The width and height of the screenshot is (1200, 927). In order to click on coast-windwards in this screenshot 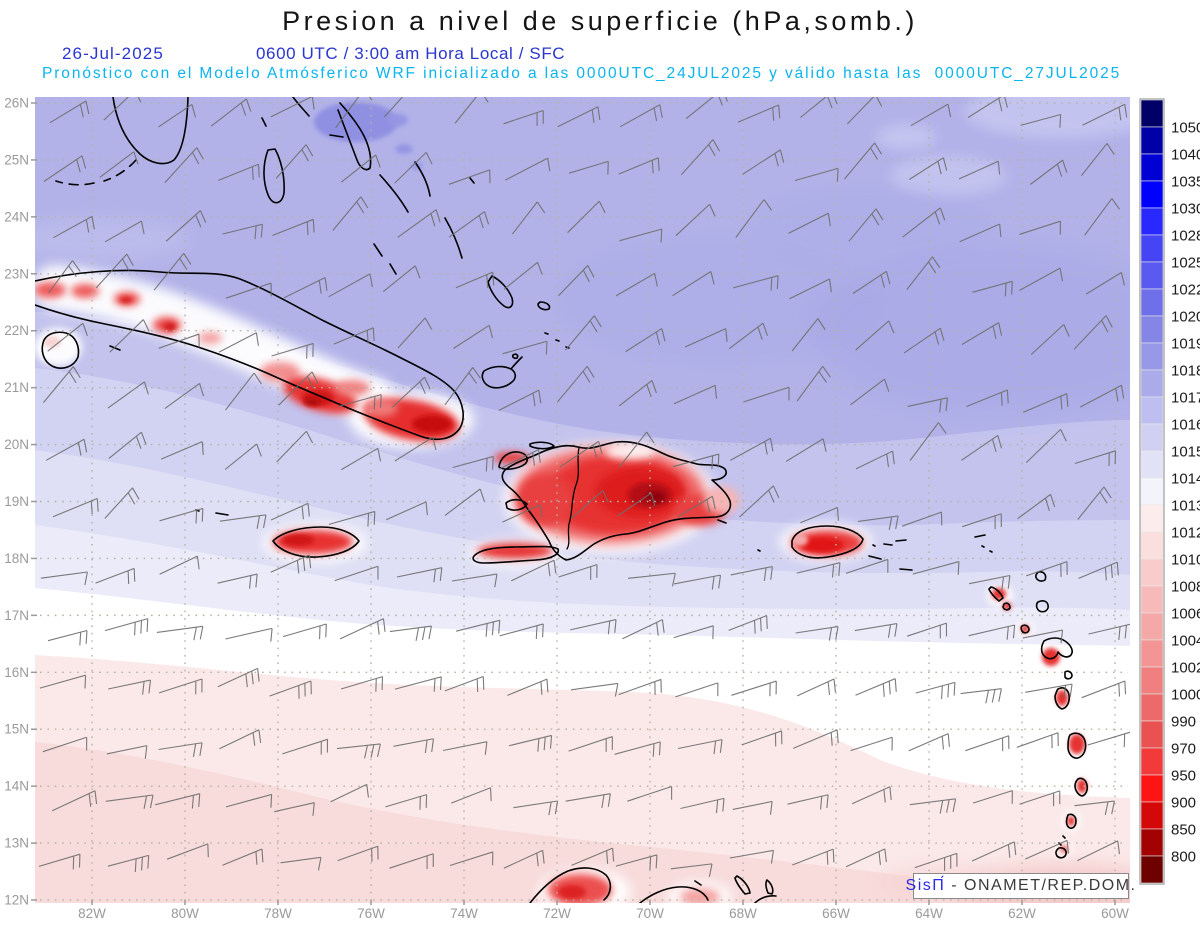, I will do `click(1071, 773)`.